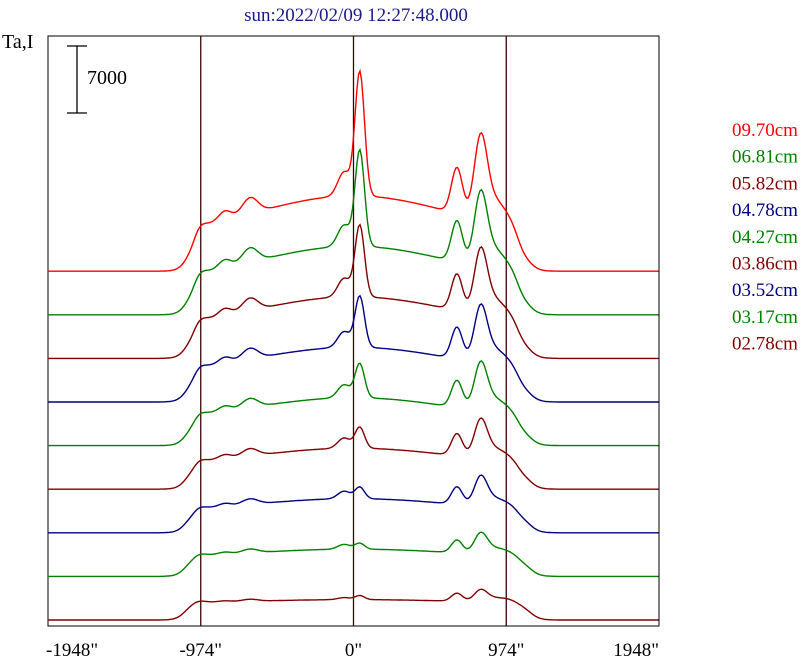 The height and width of the screenshot is (662, 807). Describe the element at coordinates (353, 554) in the screenshot. I see `series-line-03.17cm` at that location.